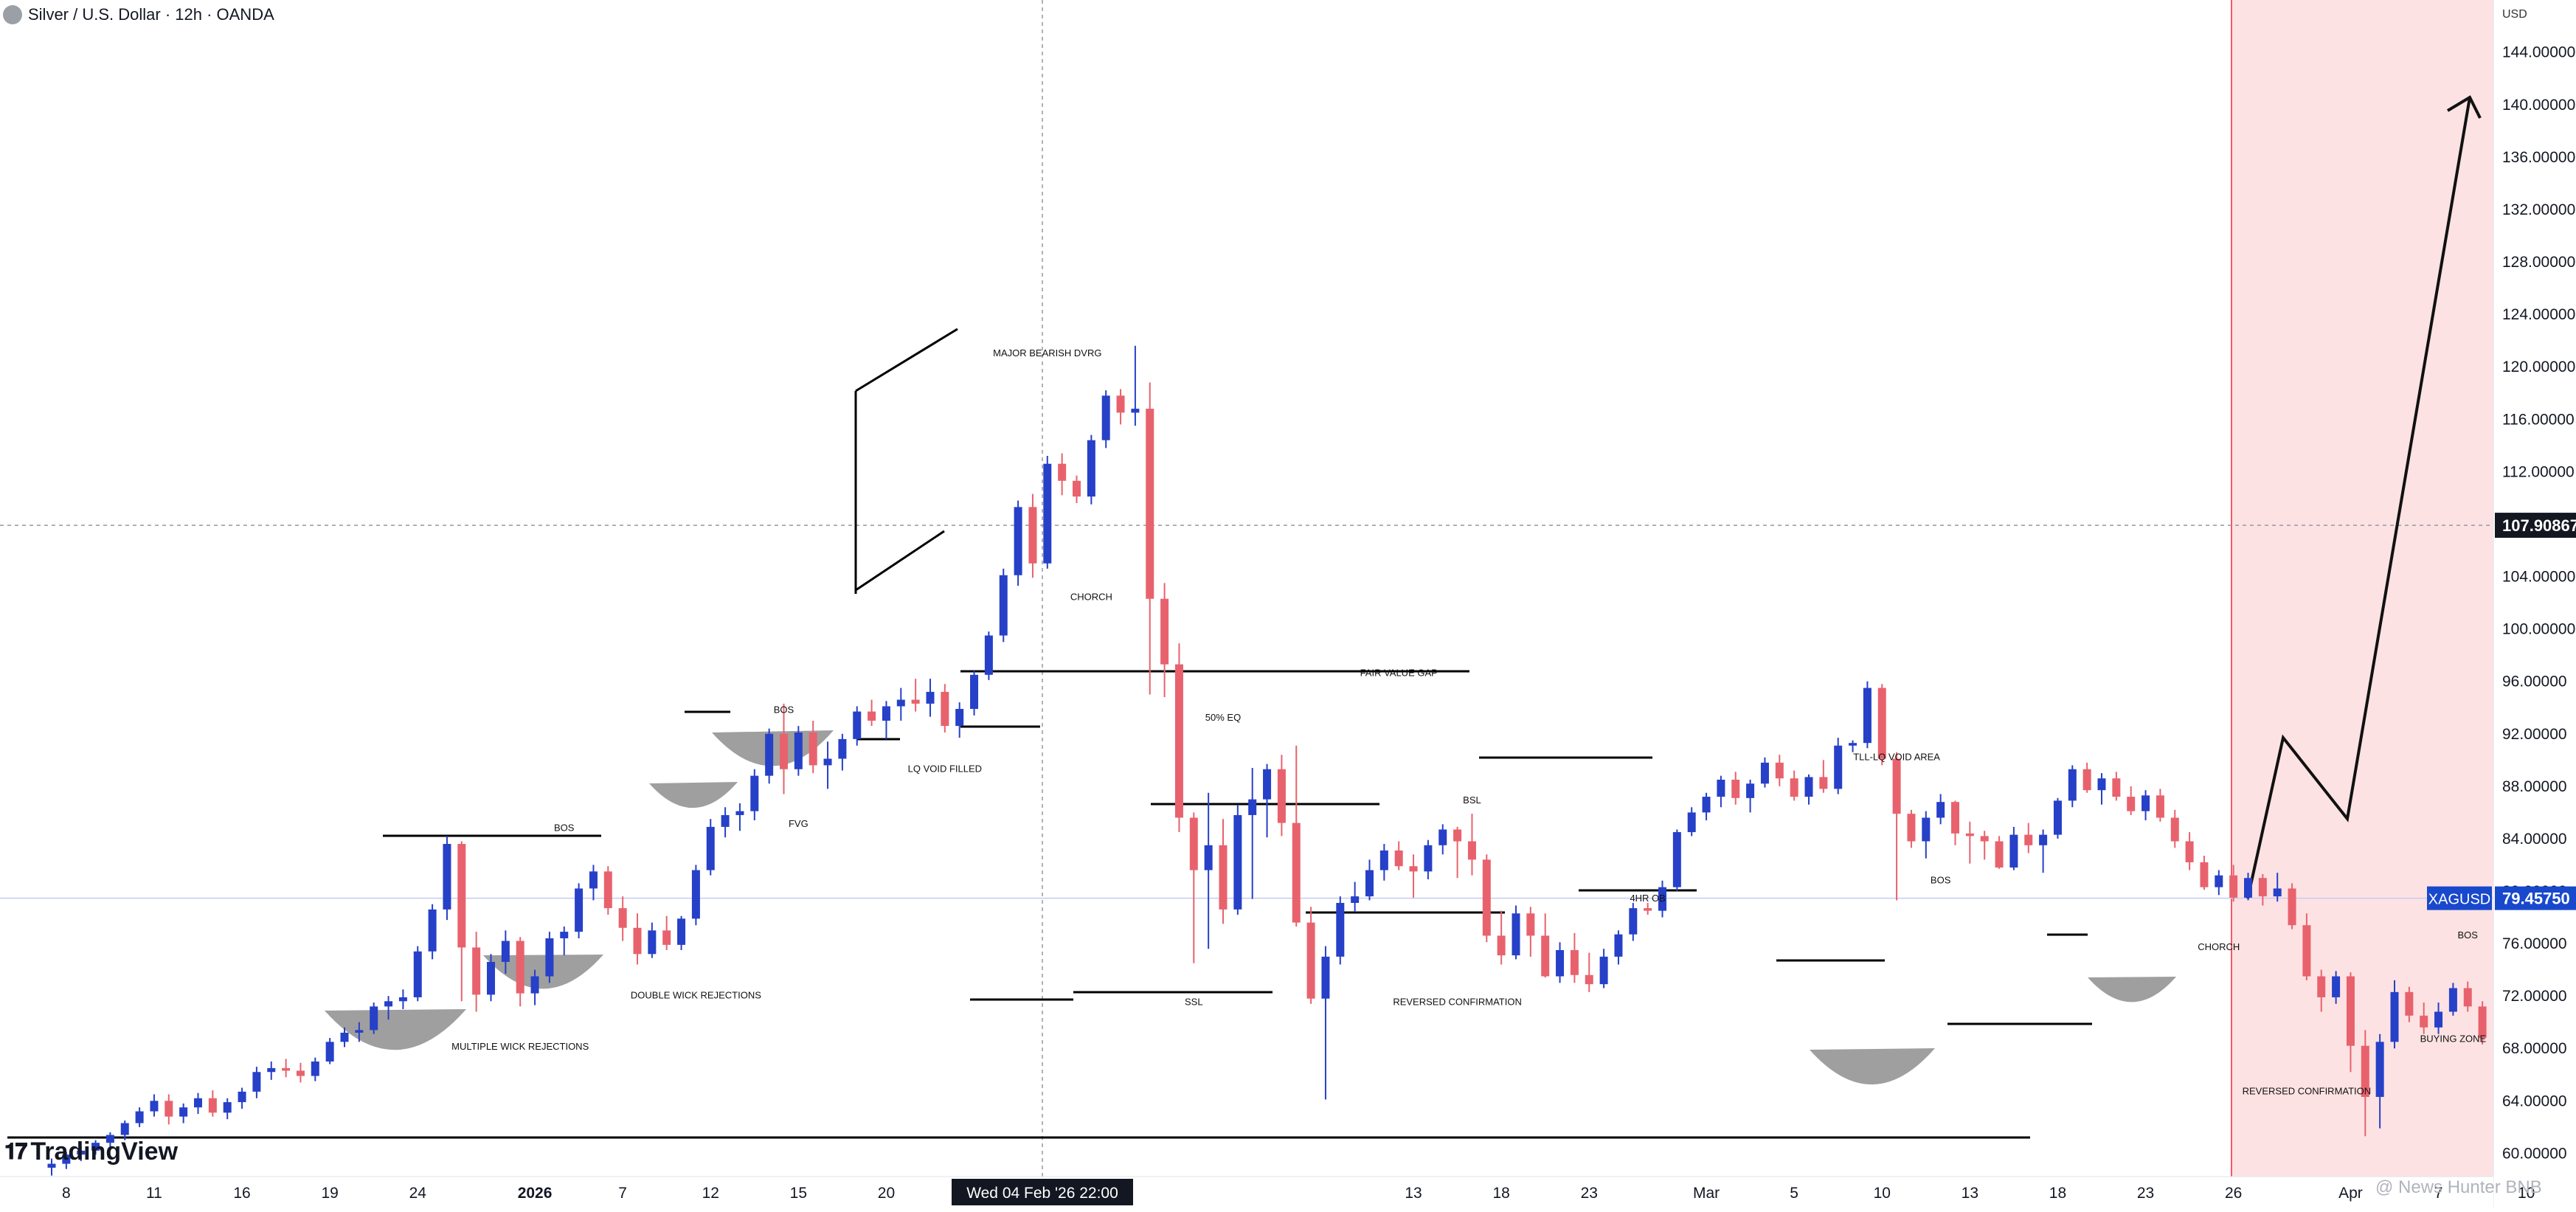  What do you see at coordinates (1897, 756) in the screenshot?
I see `annotation-label: TLL-LQ VOID AREA` at bounding box center [1897, 756].